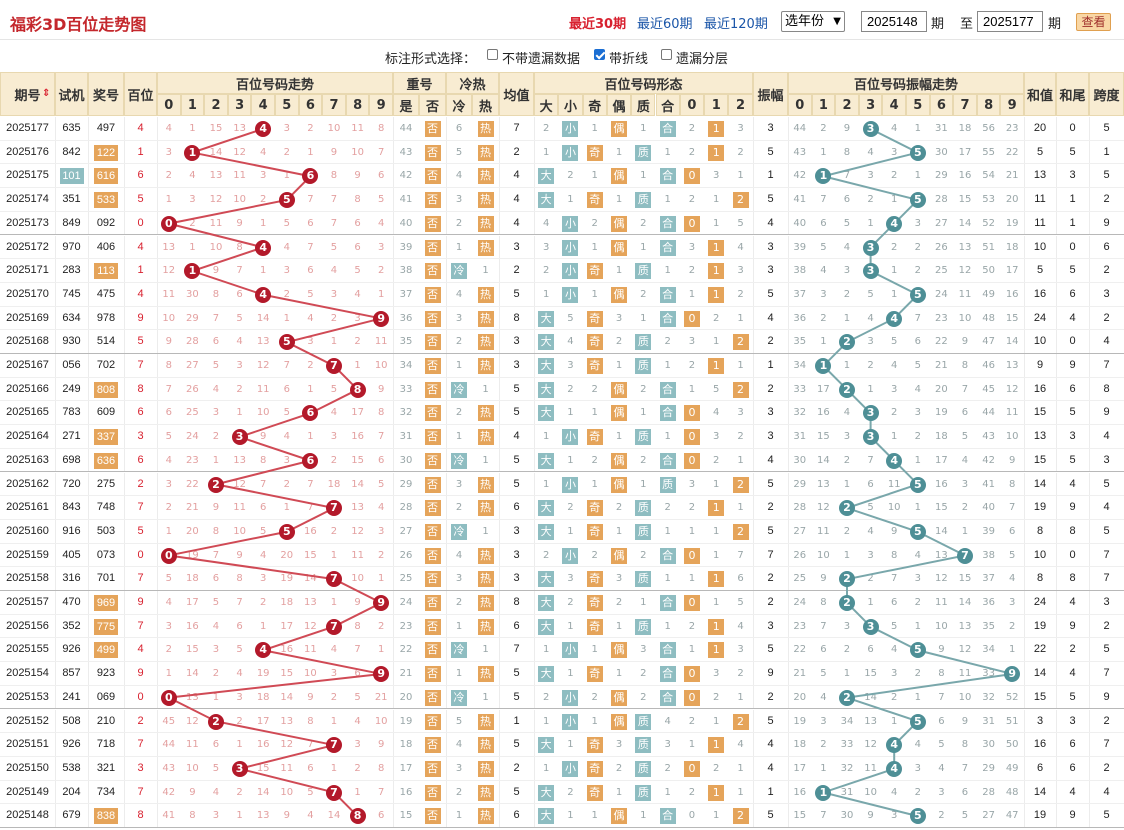 The width and height of the screenshot is (1124, 830). Describe the element at coordinates (516, 222) in the screenshot. I see `avg-cell: 4` at that location.